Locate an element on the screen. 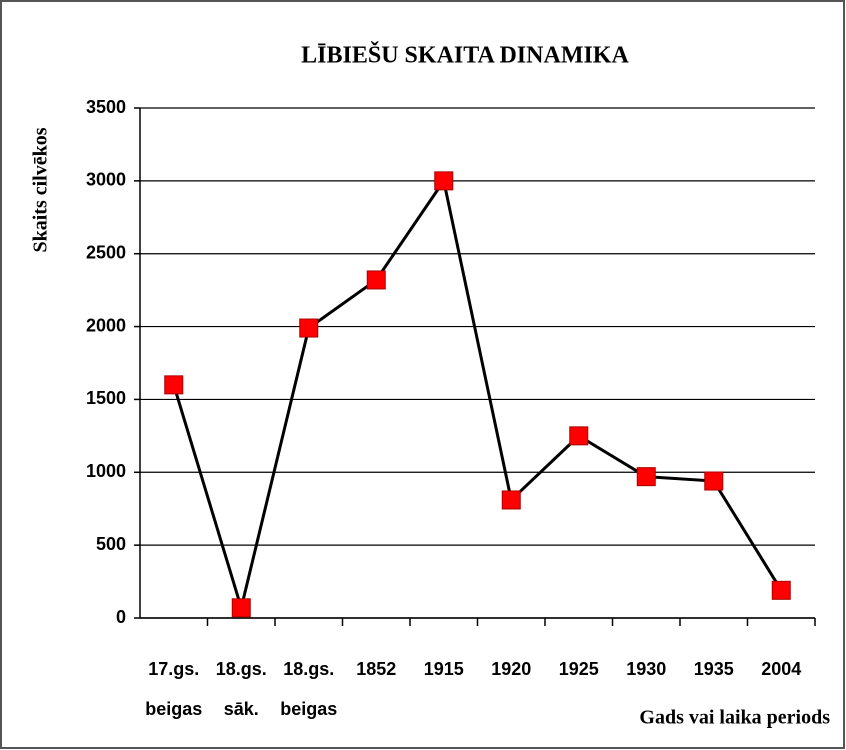 This screenshot has height=750, width=846. x-tick-label: 1935 is located at coordinates (714, 669).